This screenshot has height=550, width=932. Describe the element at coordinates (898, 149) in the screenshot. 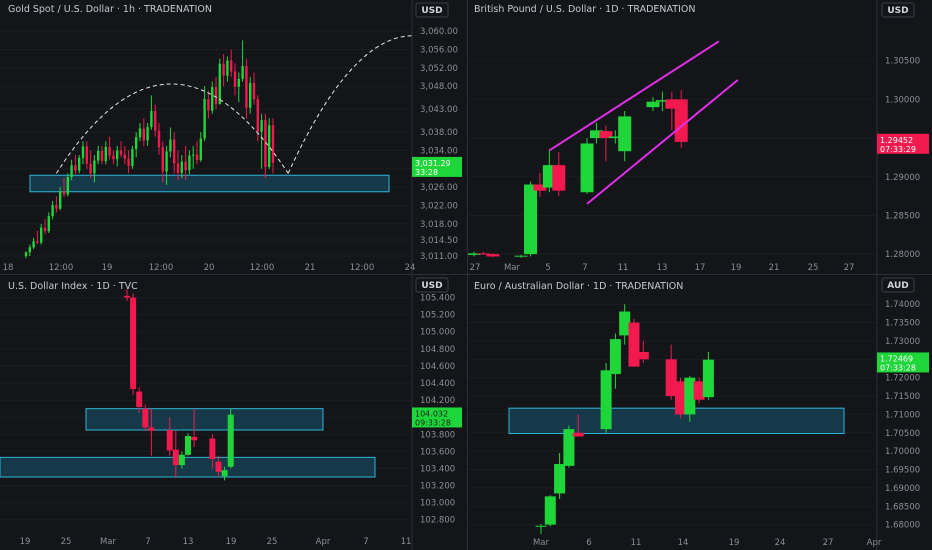

I see `gbp-countdown-label: 07:33:29` at that location.